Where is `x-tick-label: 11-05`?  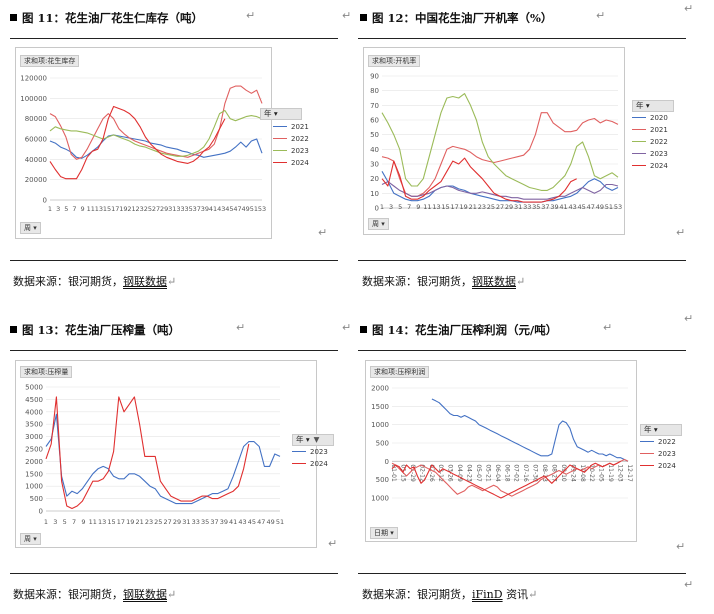 x-tick-label: 11-05 is located at coordinates (601, 473).